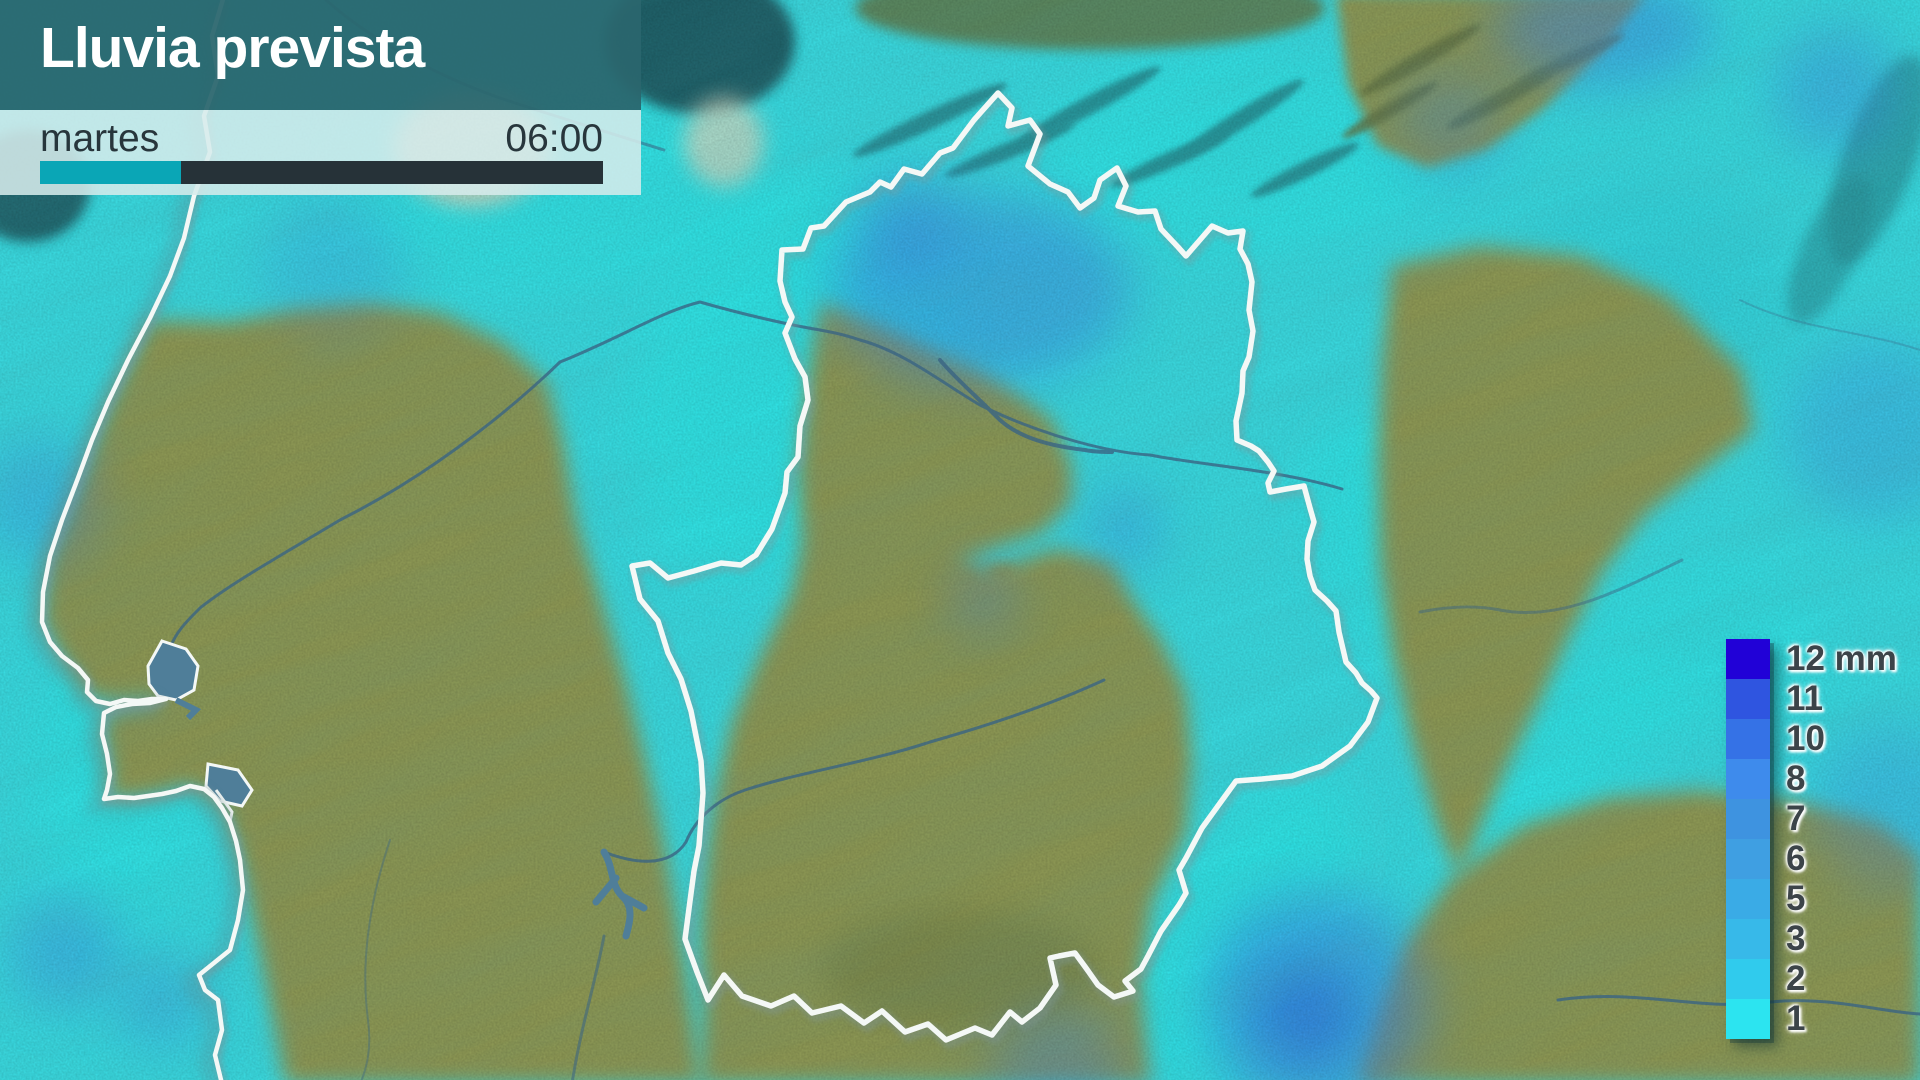 The image size is (1920, 1080). What do you see at coordinates (321, 172) in the screenshot?
I see `timeline-progress-bar` at bounding box center [321, 172].